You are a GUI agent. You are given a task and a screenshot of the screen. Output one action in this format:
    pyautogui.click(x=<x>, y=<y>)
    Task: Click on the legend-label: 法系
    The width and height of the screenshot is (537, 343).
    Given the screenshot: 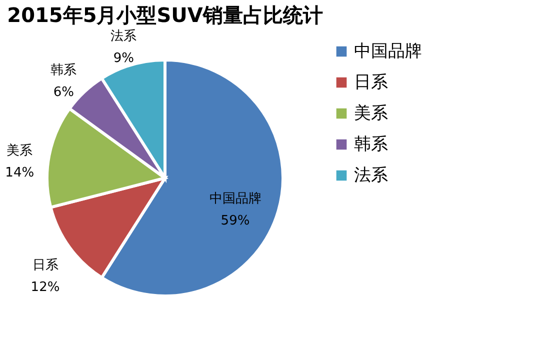 What is the action you would take?
    pyautogui.click(x=371, y=176)
    